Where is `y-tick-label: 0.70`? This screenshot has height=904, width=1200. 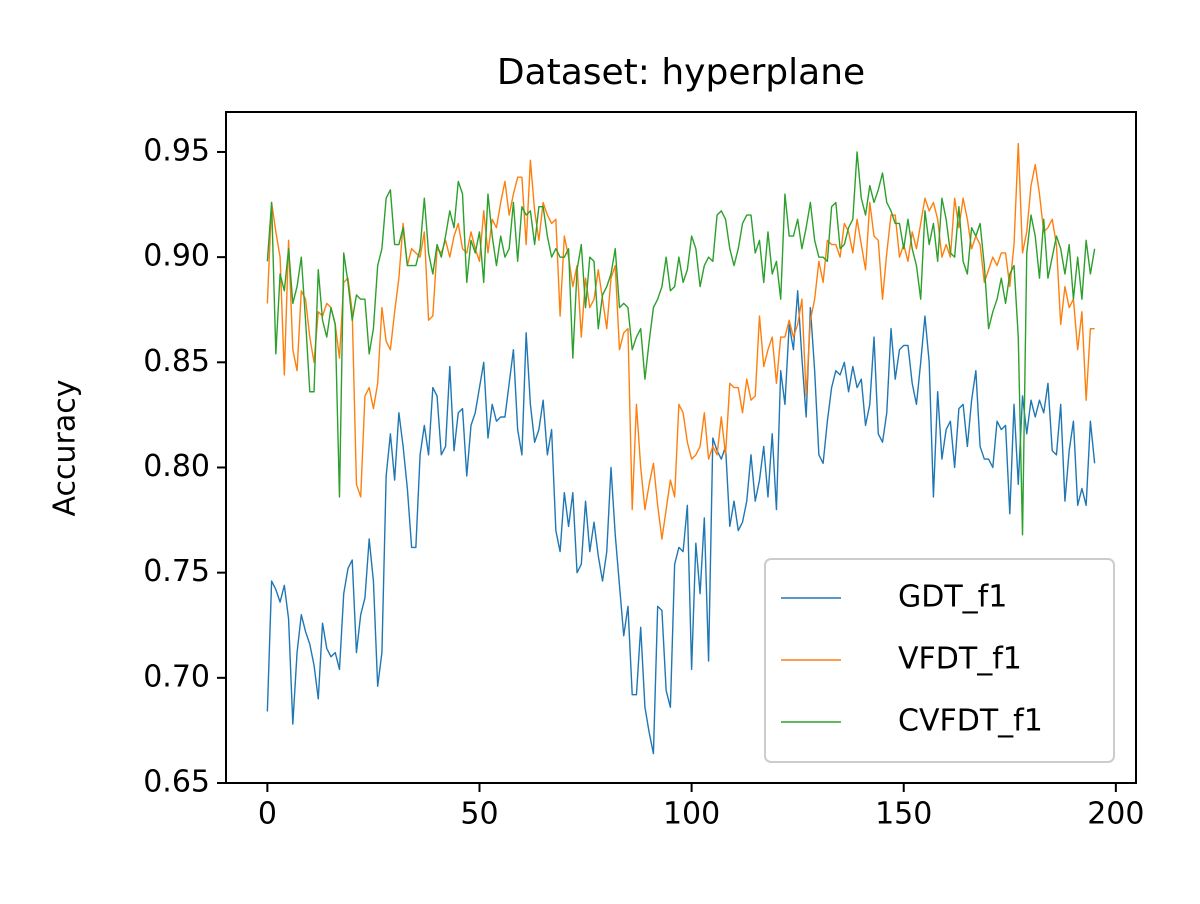 y-tick-label: 0.70 is located at coordinates (176, 676).